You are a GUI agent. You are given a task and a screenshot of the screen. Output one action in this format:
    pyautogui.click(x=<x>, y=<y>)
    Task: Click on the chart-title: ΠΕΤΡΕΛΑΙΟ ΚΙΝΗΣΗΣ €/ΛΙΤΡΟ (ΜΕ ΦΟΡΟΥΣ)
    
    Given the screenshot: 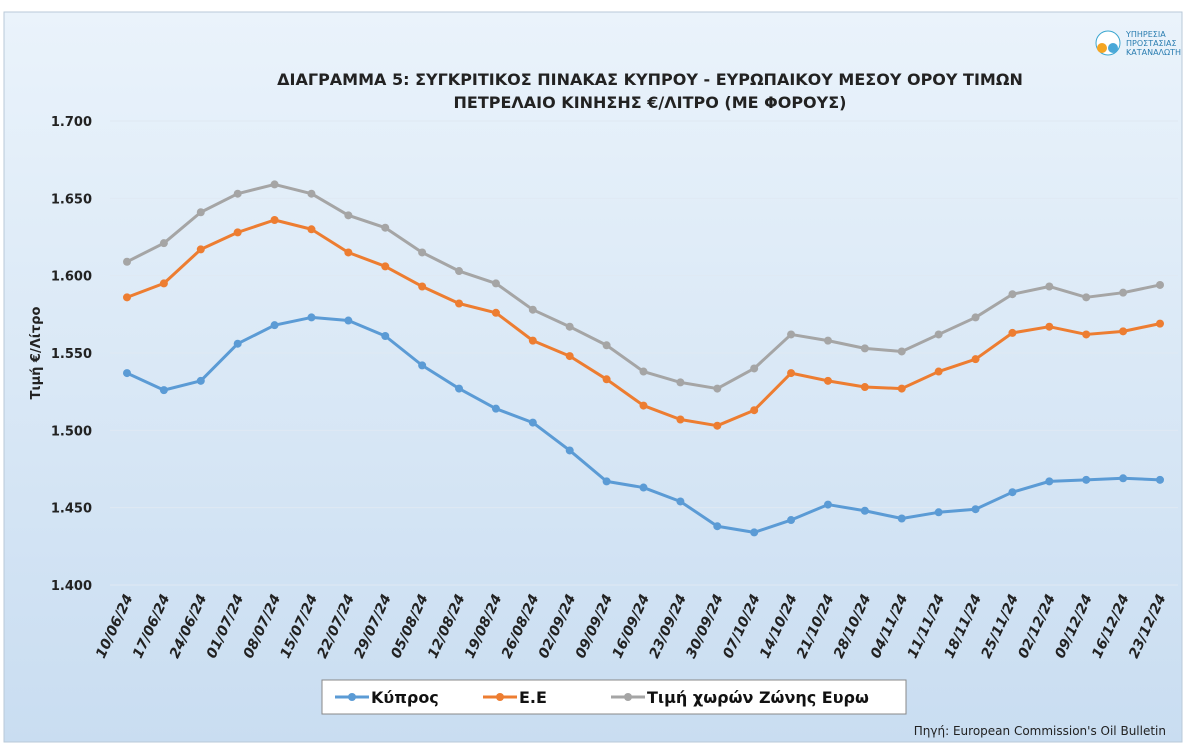 What is the action you would take?
    pyautogui.click(x=650, y=102)
    